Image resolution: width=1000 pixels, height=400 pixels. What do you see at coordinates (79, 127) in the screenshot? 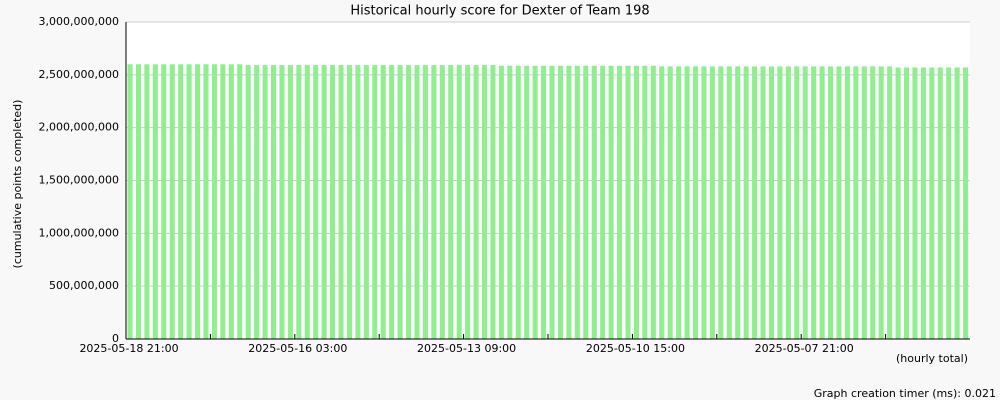
I see `y-tick-label: 2,000,000,000` at bounding box center [79, 127].